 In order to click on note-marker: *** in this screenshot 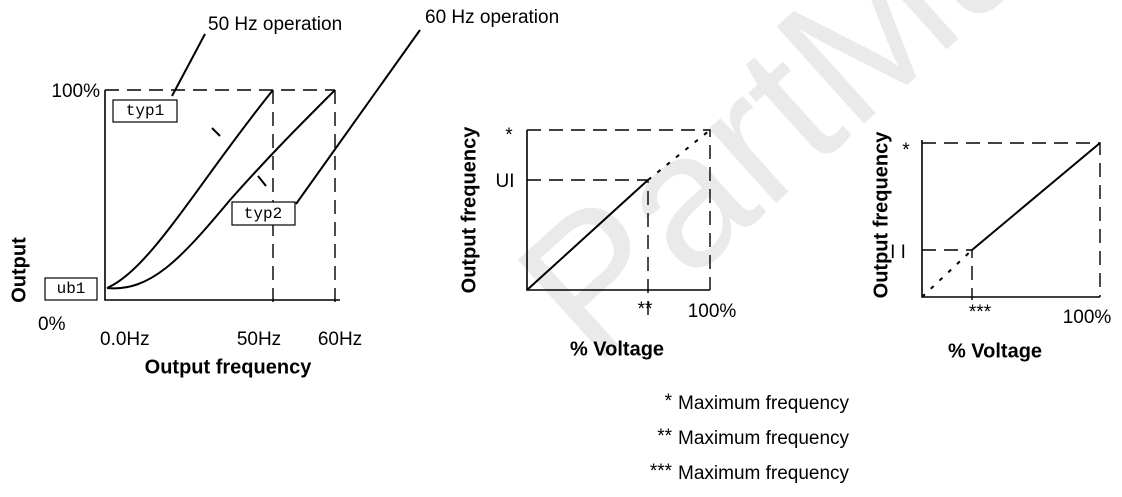, I will do `click(661, 471)`.